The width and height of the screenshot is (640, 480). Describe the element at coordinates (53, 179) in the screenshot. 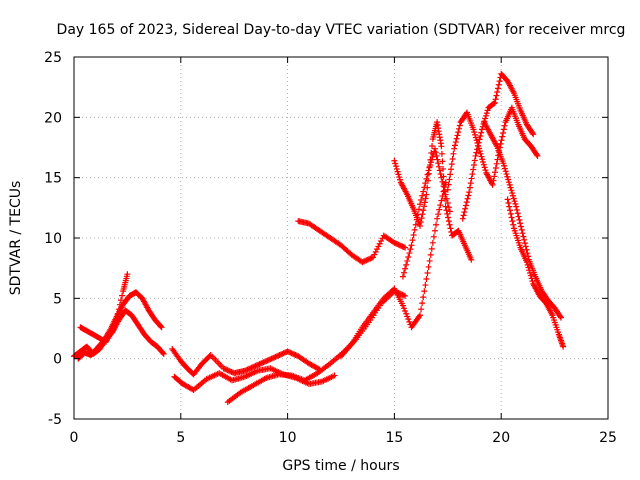

I see `y-tick-label: 15` at that location.